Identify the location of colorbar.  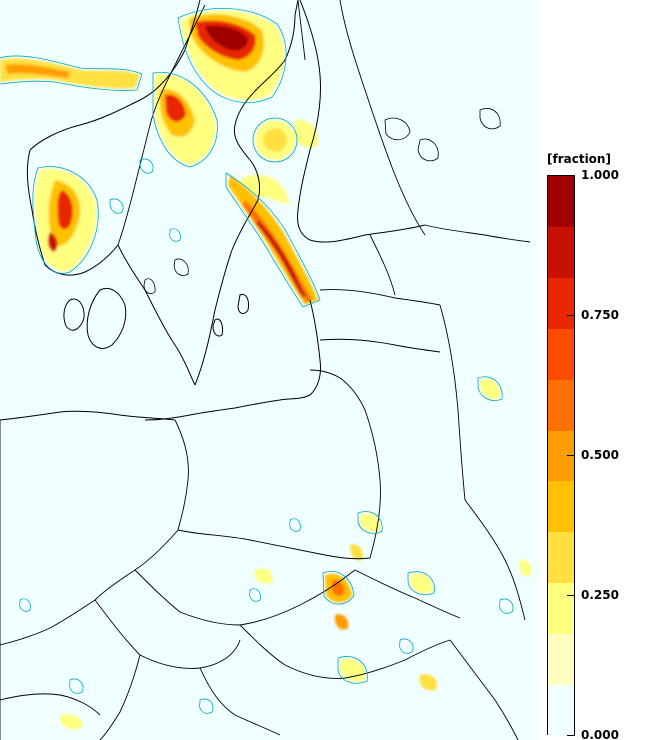
(561, 455).